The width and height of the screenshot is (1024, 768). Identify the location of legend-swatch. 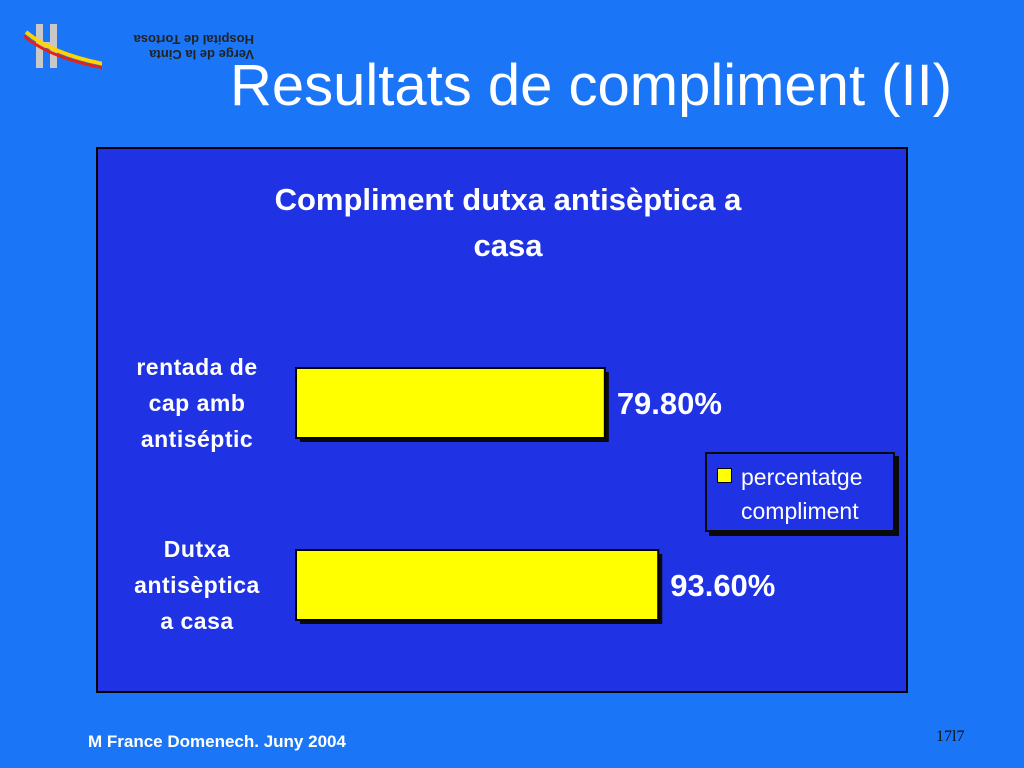
(724, 475).